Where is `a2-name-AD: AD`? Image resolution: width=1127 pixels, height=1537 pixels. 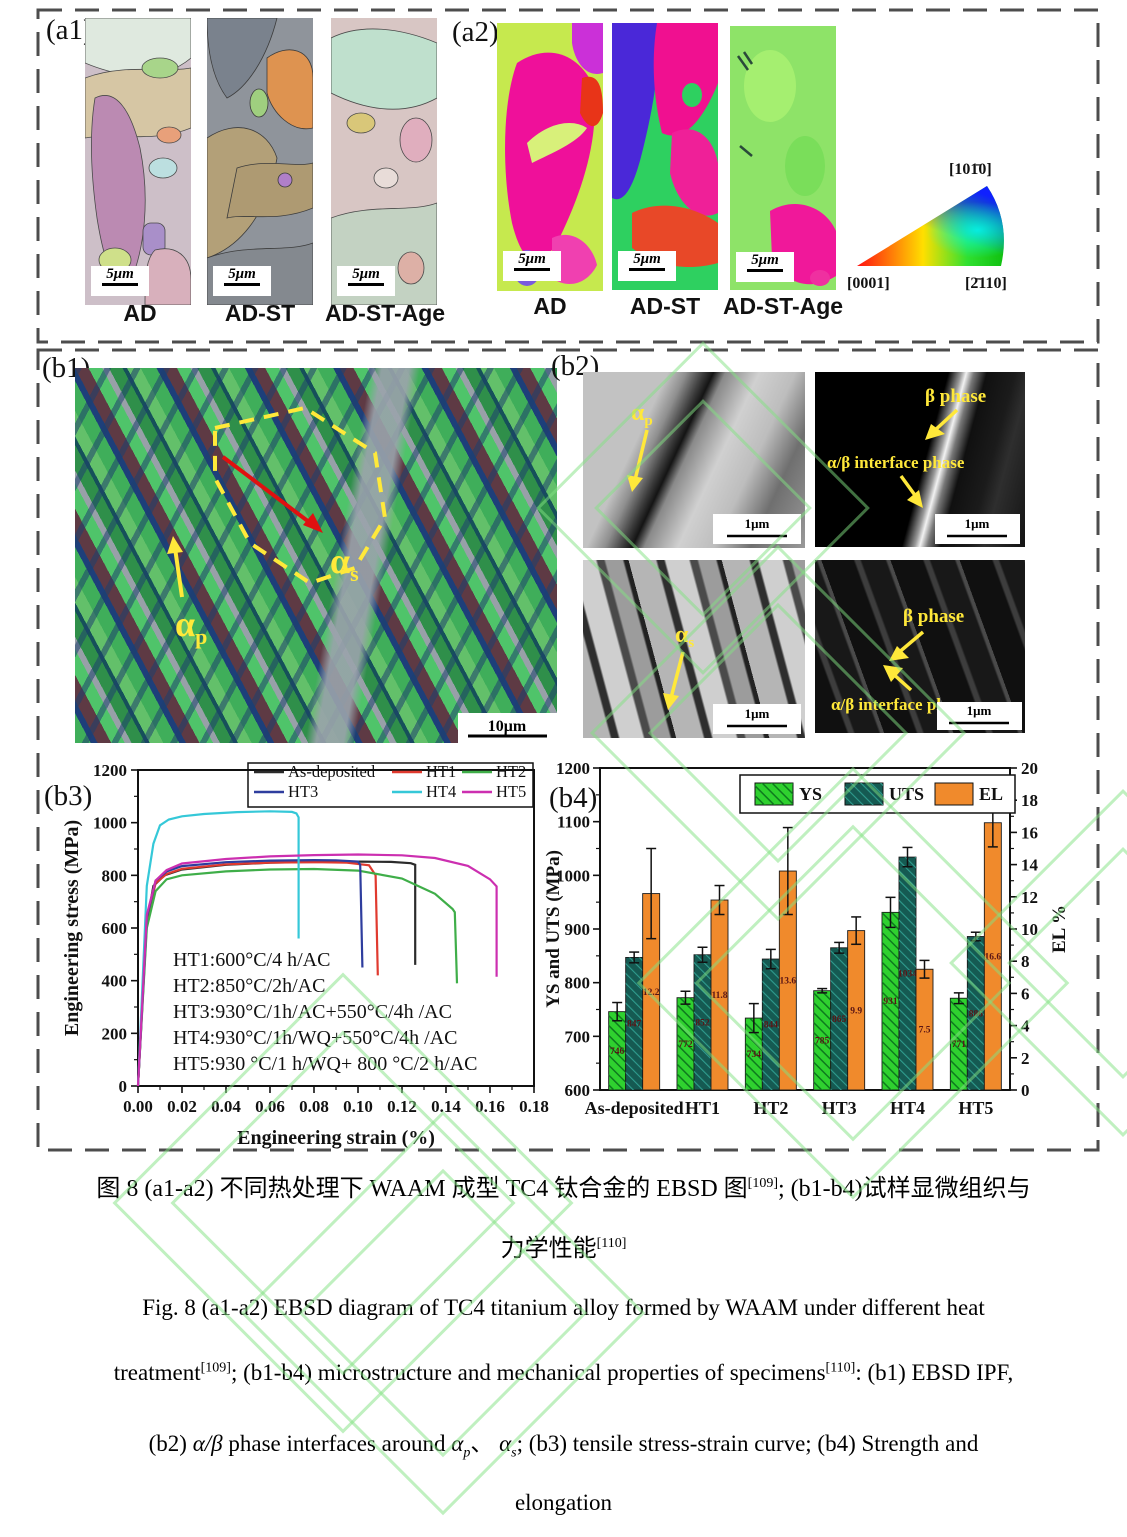
a2-name-AD: AD is located at coordinates (550, 306).